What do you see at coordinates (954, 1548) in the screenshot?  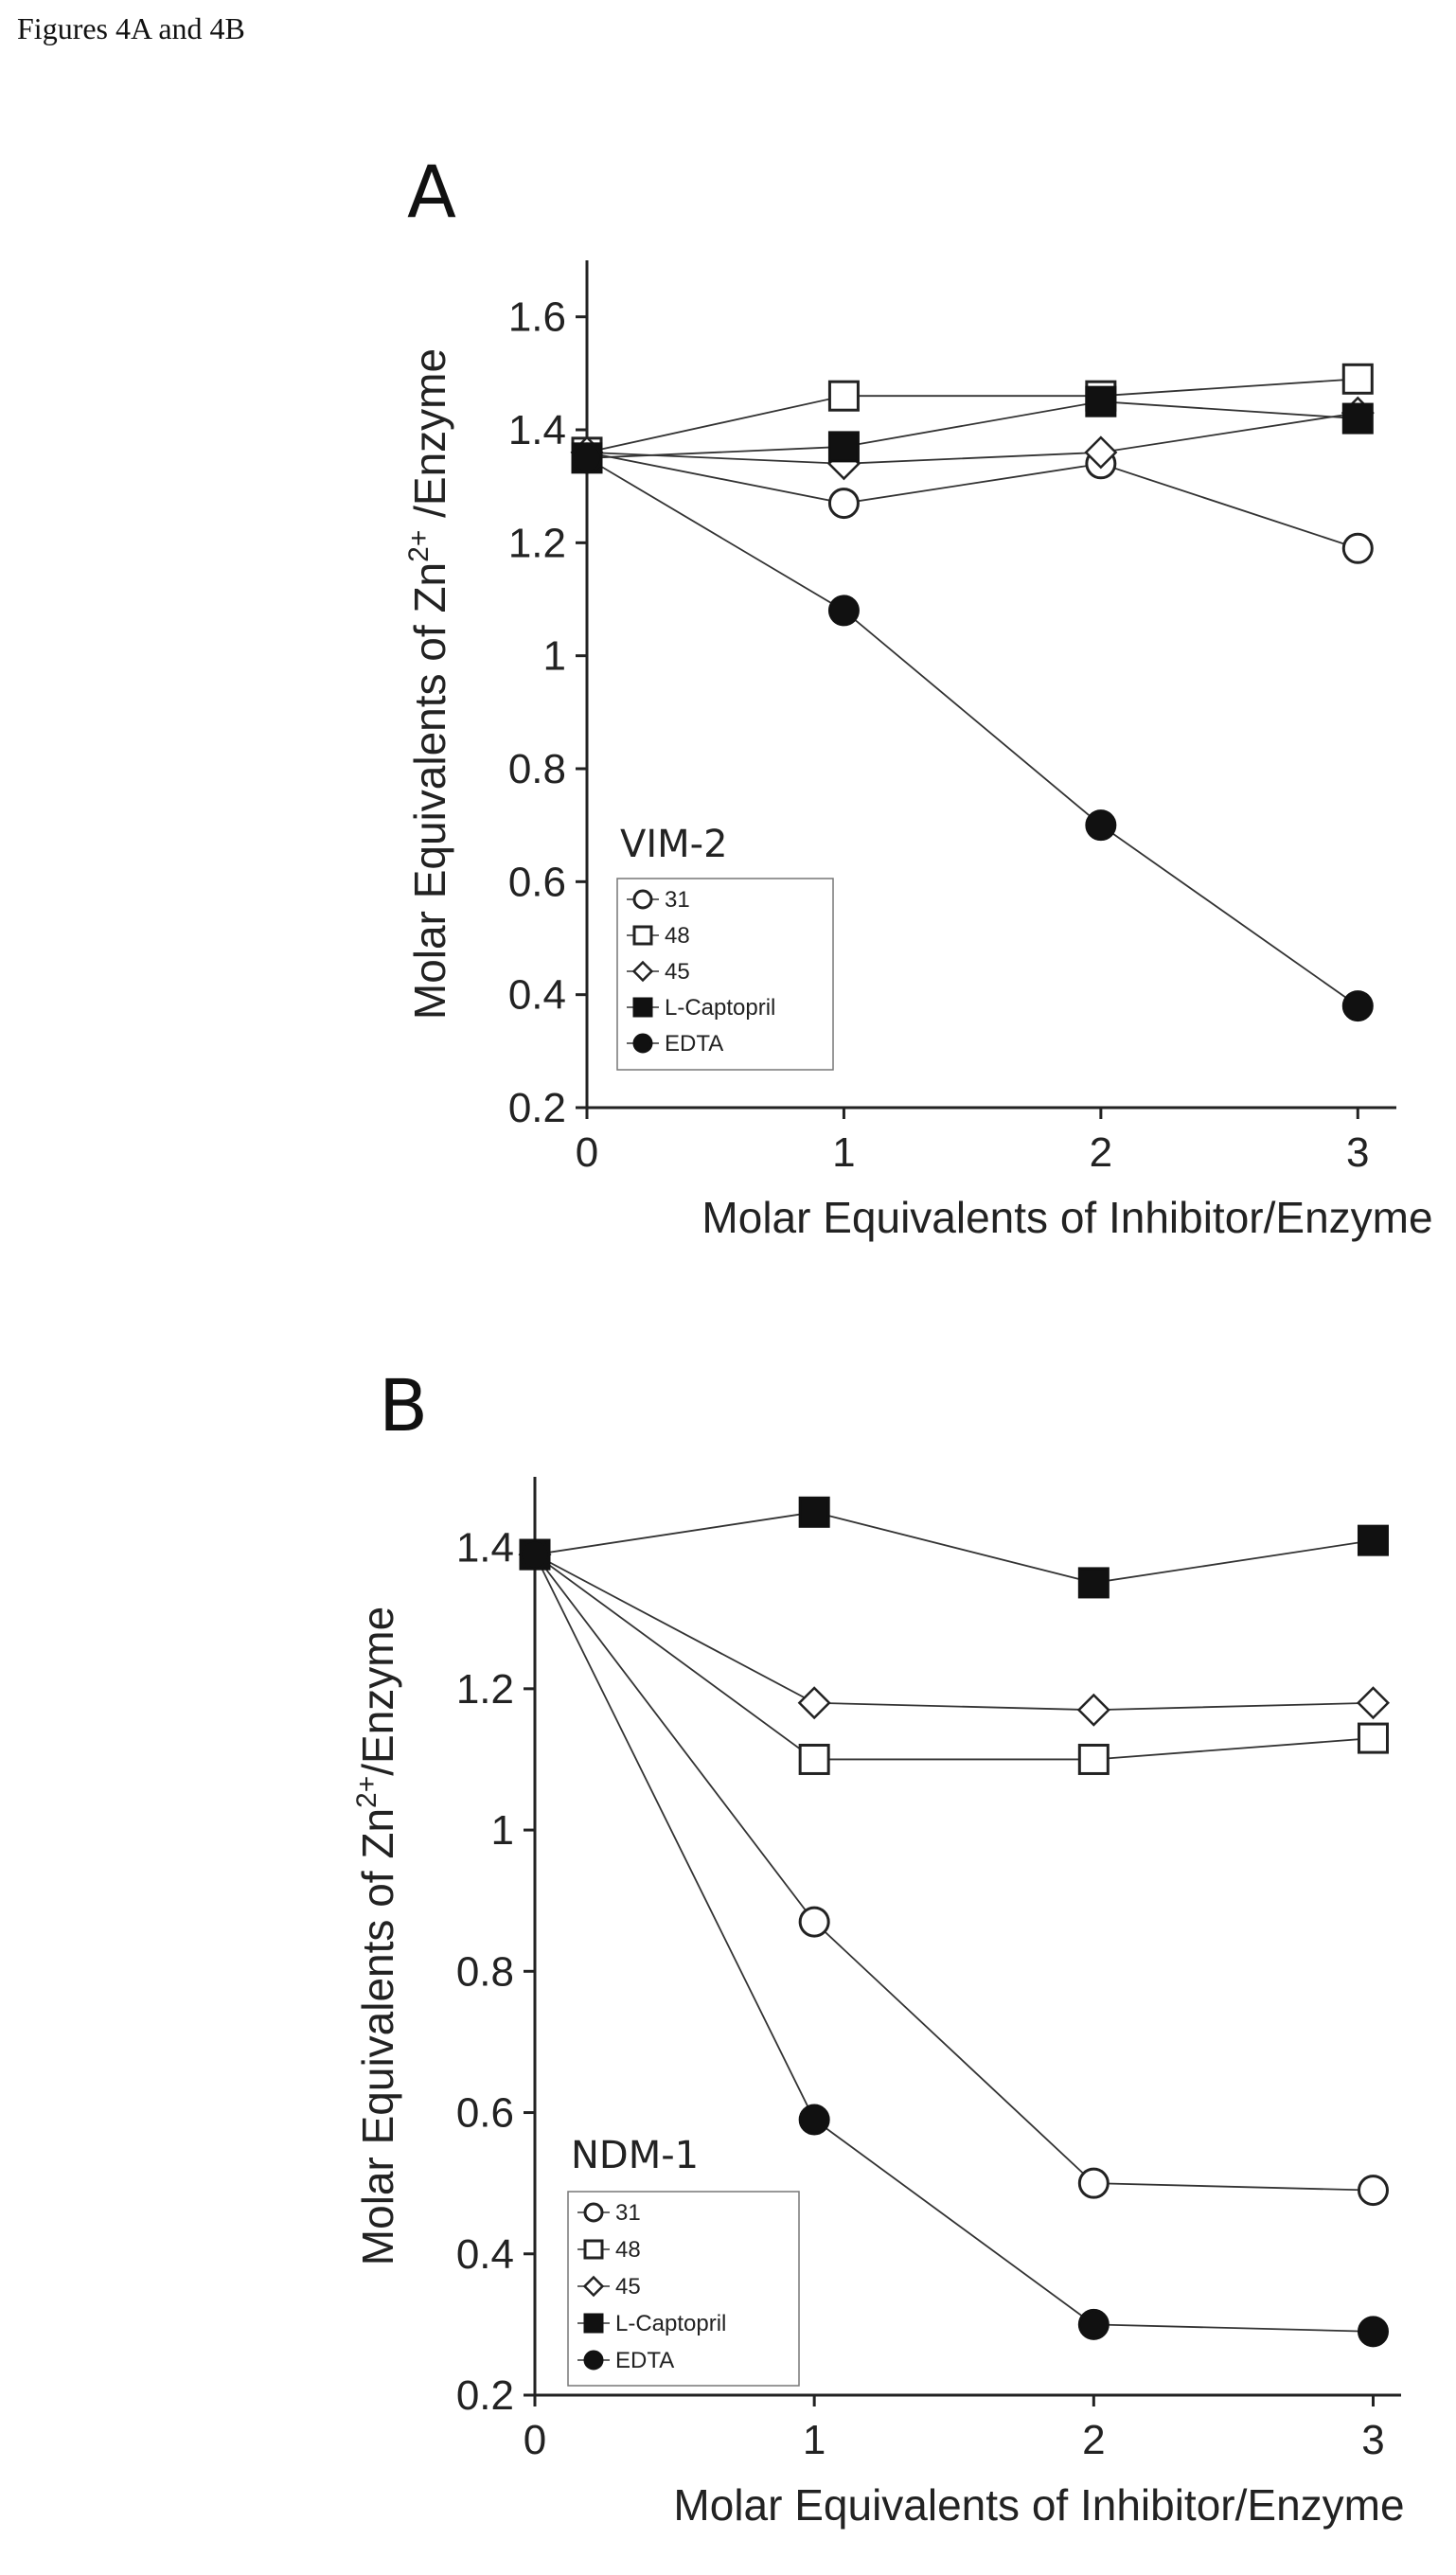 I see `chart-b-series-line-l-captopril` at bounding box center [954, 1548].